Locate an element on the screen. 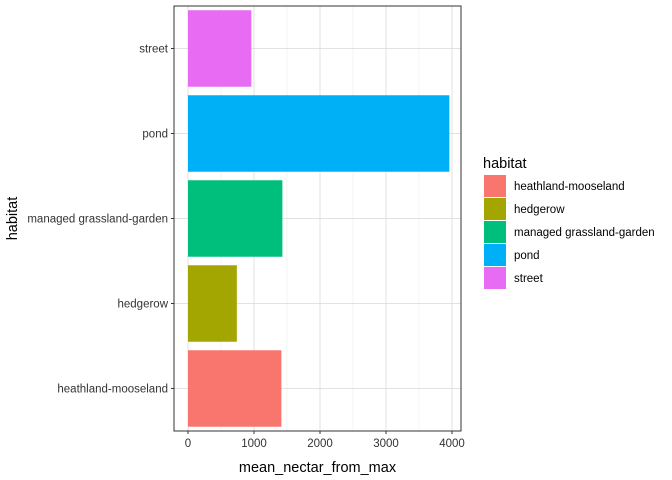  legend-key-managed-grassland-garden is located at coordinates (495, 232).